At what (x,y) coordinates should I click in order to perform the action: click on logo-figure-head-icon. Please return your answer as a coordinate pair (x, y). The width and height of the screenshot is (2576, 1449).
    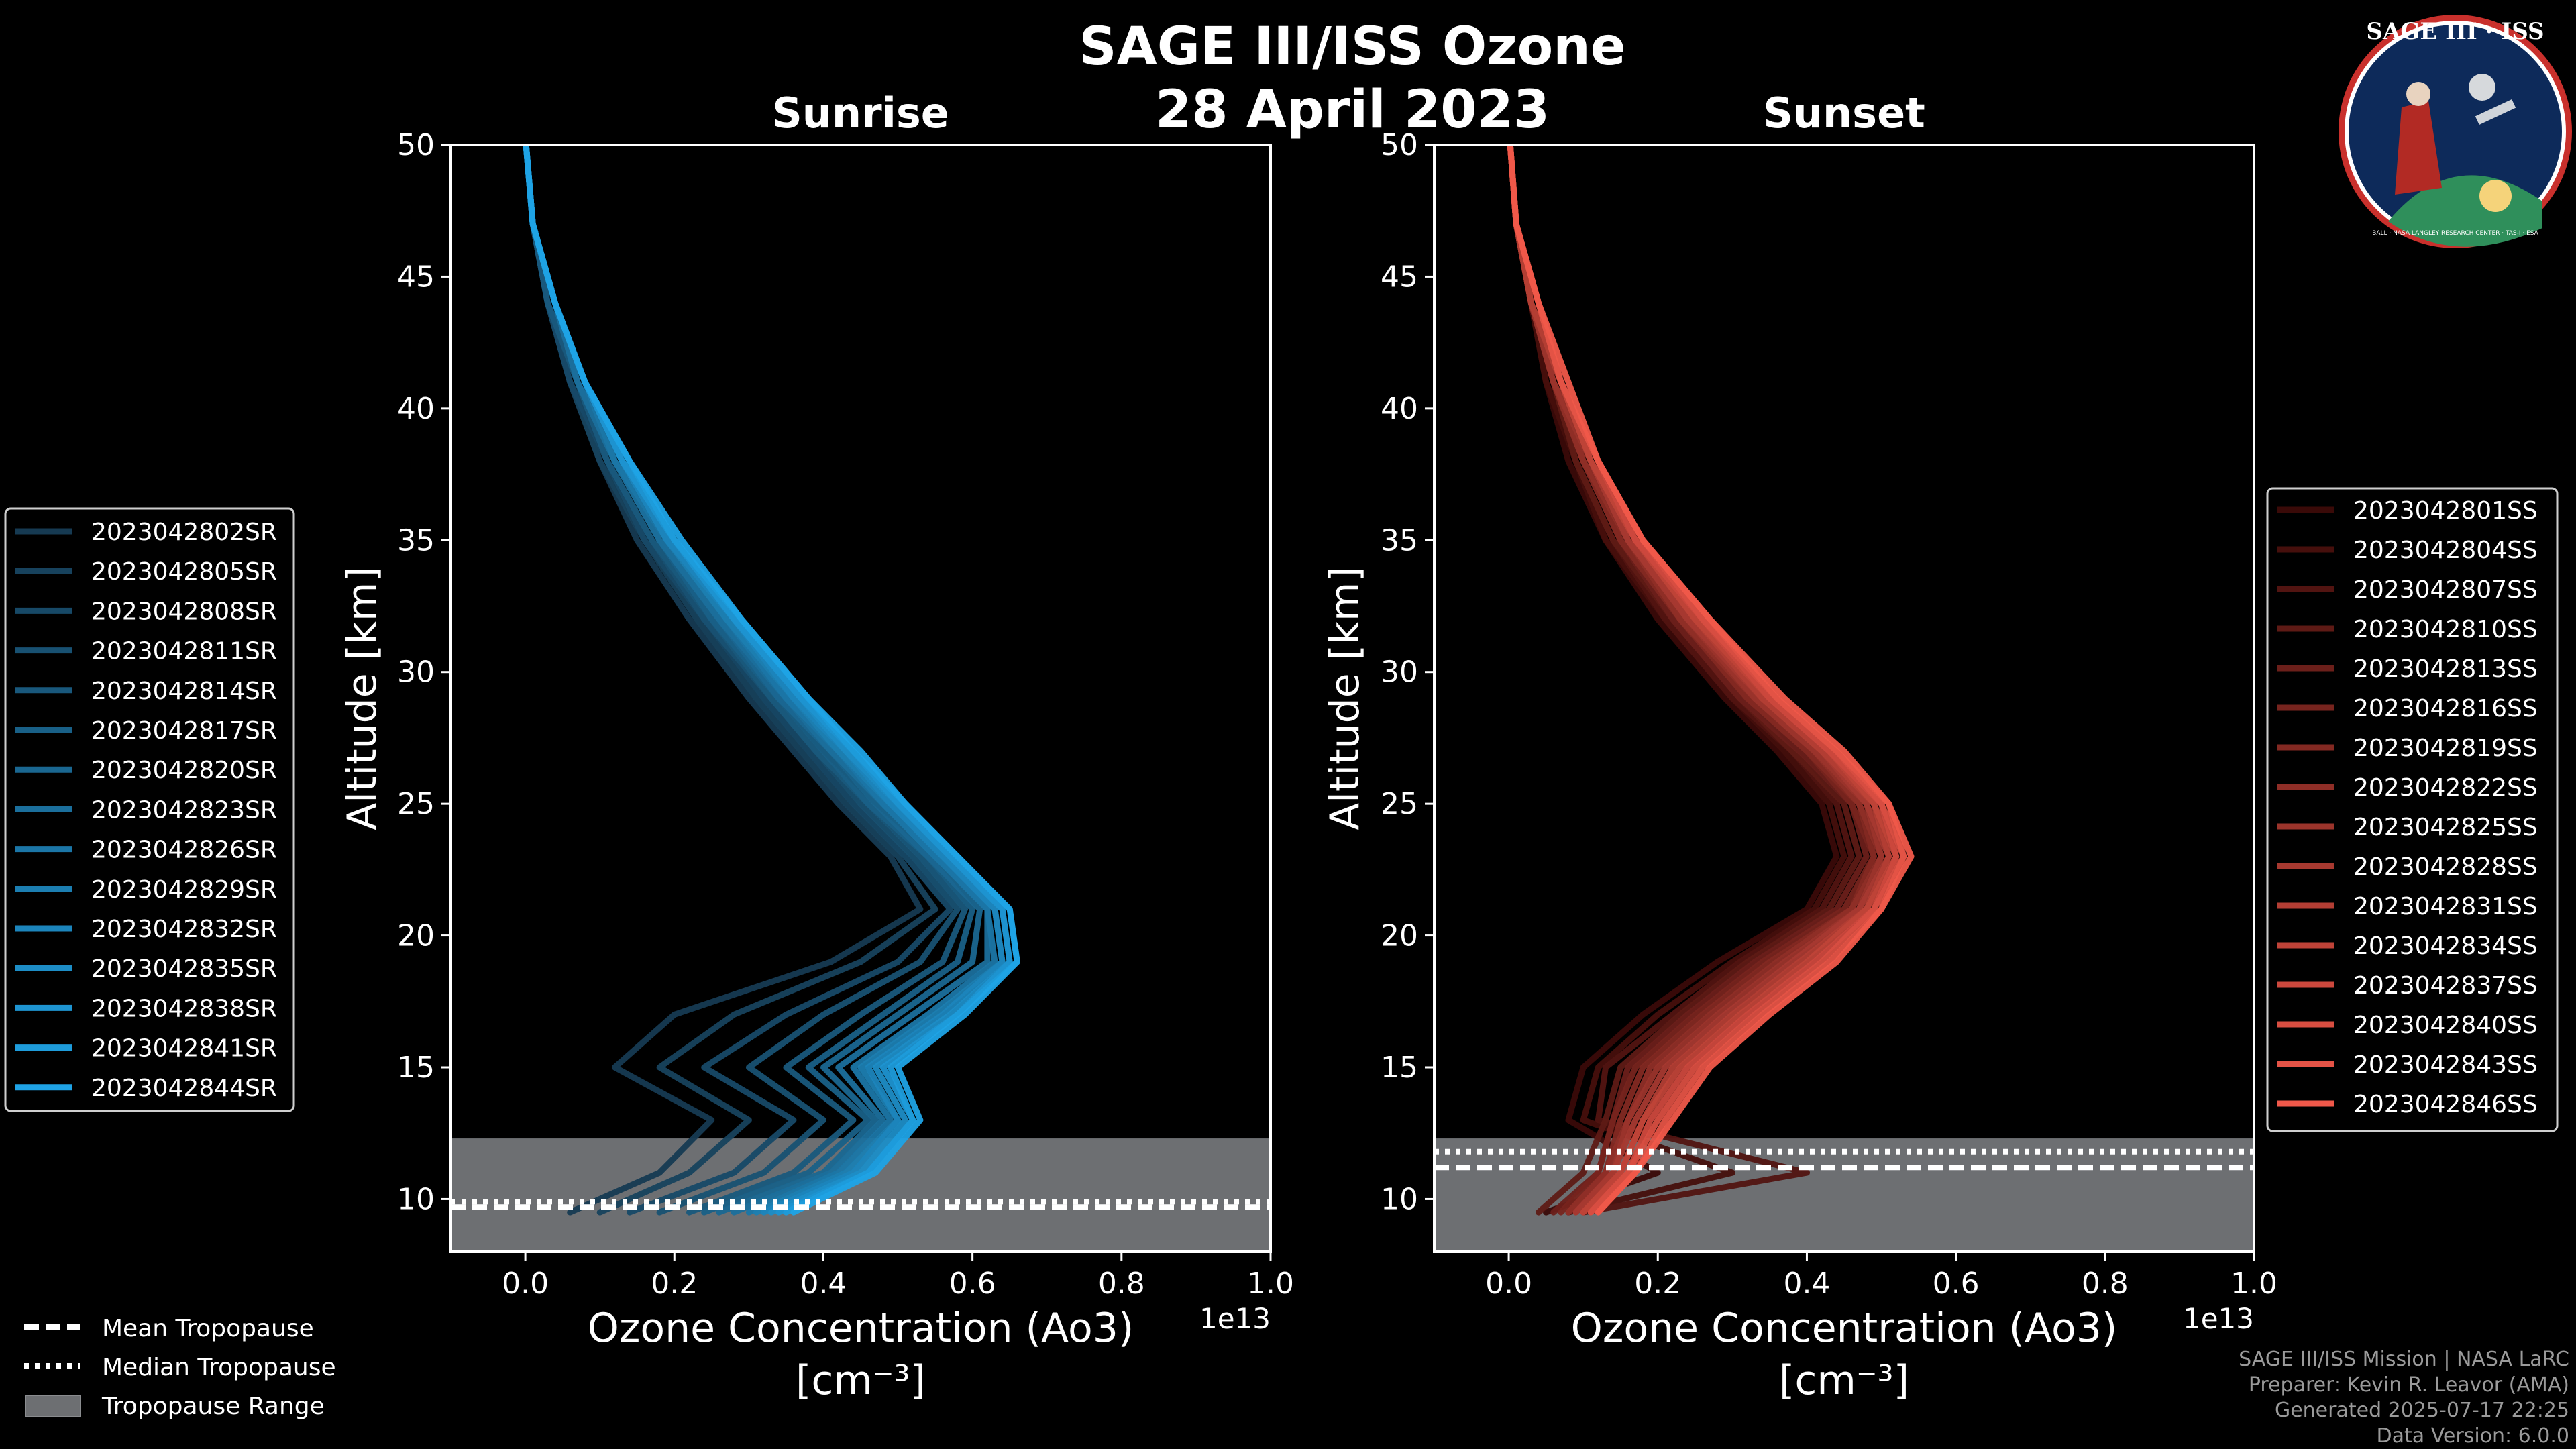
    Looking at the image, I should click on (2418, 94).